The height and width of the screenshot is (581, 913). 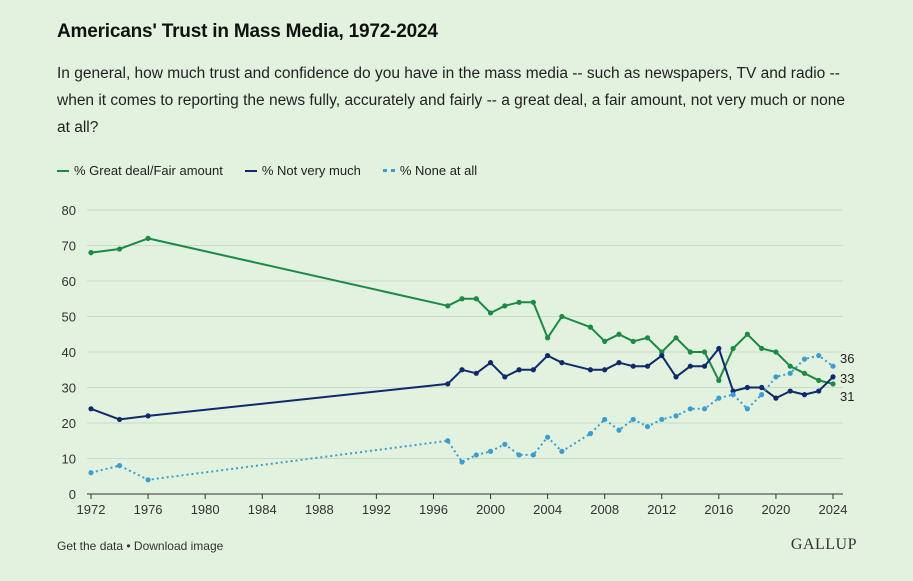 I want to click on x-tick-label: 2000, so click(x=490, y=509).